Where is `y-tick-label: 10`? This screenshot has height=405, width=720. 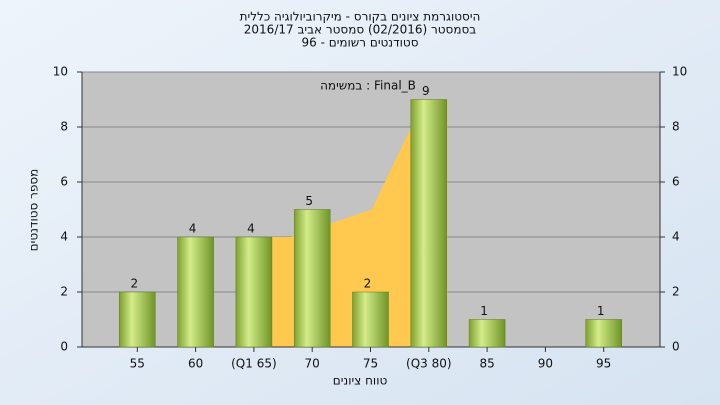
y-tick-label: 10 is located at coordinates (60, 72).